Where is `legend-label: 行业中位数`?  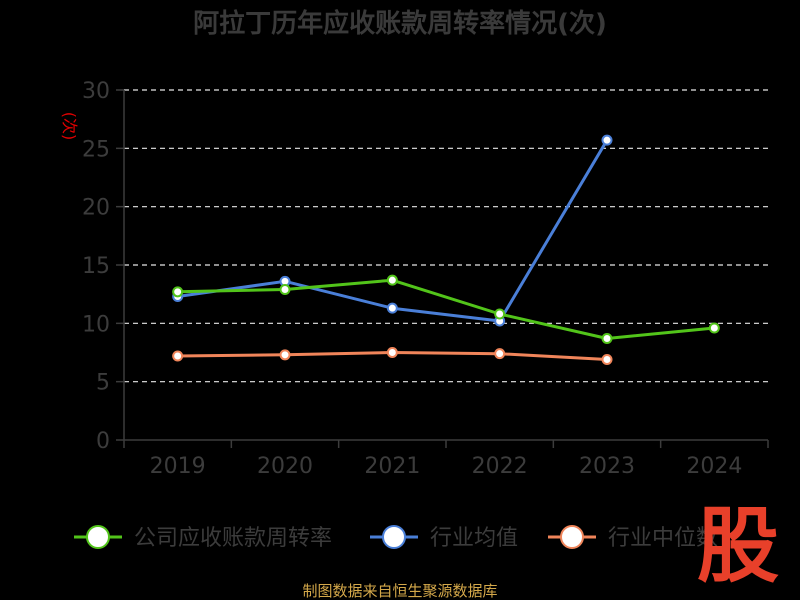
legend-label: 行业中位数 is located at coordinates (663, 538).